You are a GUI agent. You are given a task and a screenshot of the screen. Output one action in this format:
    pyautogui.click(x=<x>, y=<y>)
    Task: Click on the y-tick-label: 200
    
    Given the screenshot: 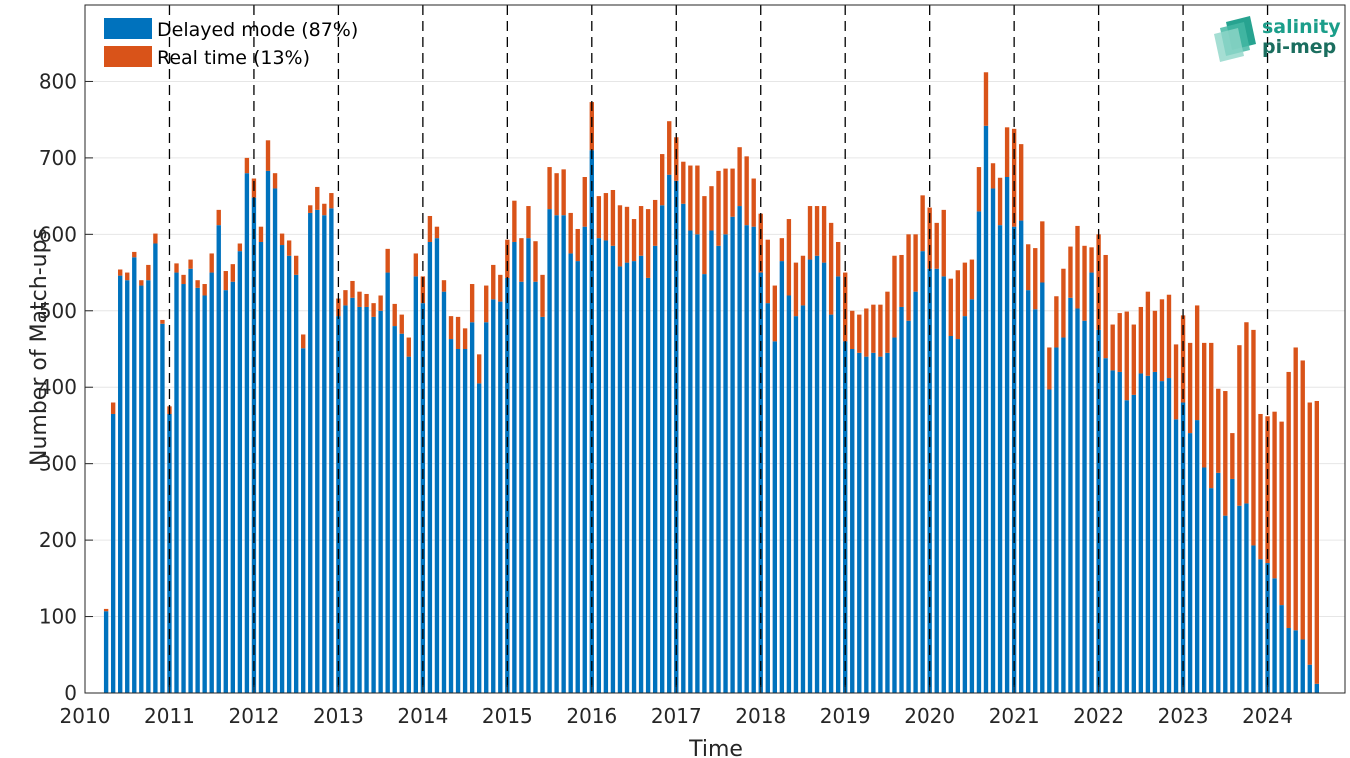 What is the action you would take?
    pyautogui.click(x=58, y=540)
    